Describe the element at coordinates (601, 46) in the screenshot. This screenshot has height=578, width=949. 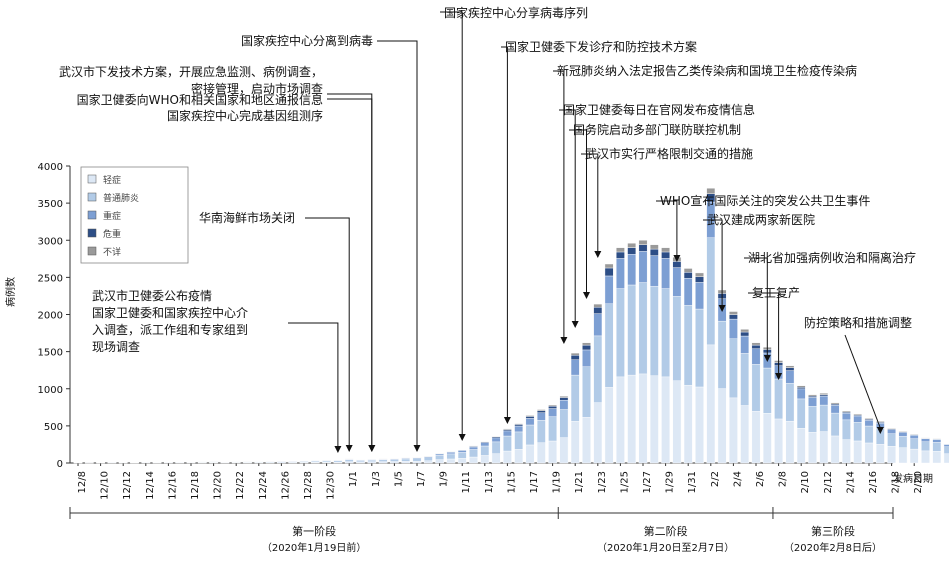
I see `annotation-text: 国家卫健委下发诊疗和防控技术方案` at that location.